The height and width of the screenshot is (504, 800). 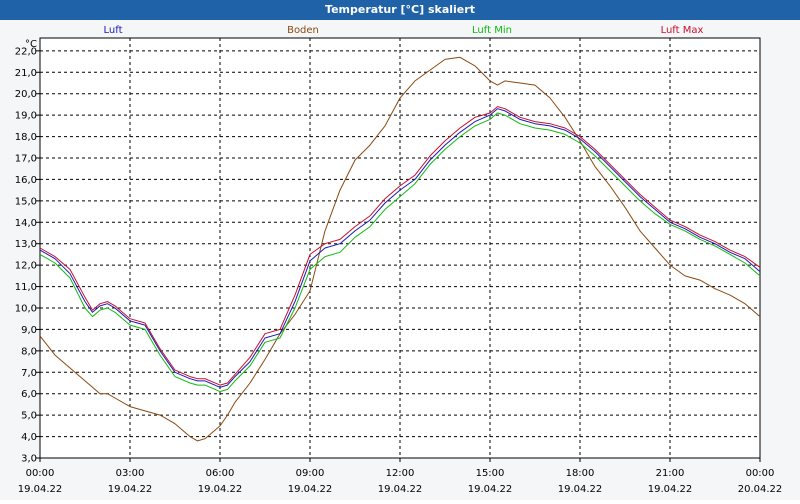 What do you see at coordinates (26, 266) in the screenshot?
I see `y-tick-label: 12,0` at bounding box center [26, 266].